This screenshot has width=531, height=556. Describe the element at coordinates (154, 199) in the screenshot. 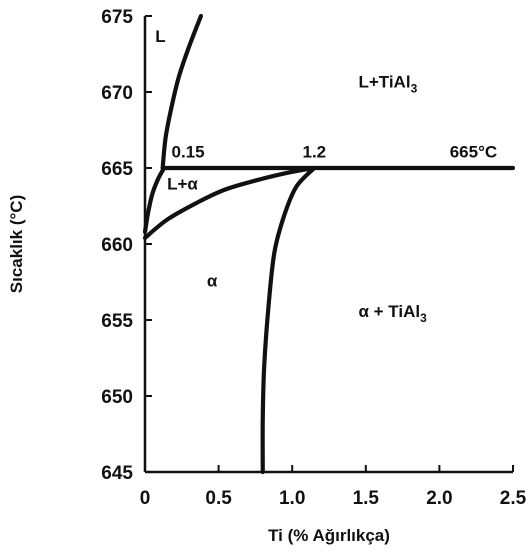

I see `liquidus-lower-line` at that location.